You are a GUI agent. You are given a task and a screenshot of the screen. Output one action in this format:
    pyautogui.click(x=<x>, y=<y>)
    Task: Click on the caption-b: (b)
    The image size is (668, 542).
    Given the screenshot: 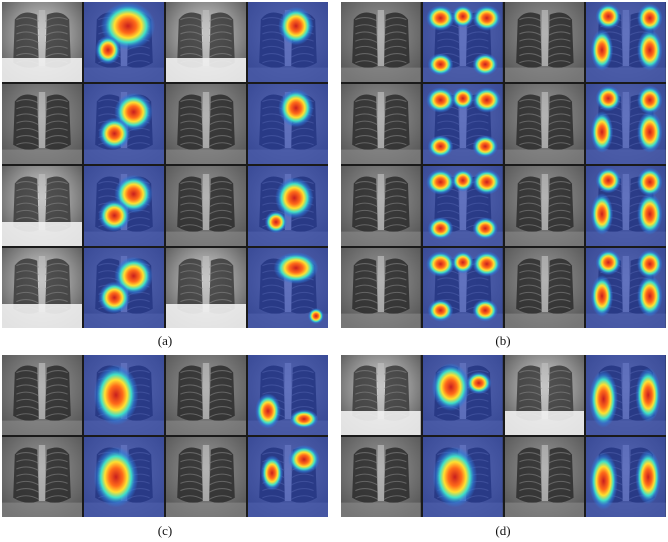 What is the action you would take?
    pyautogui.click(x=503, y=340)
    